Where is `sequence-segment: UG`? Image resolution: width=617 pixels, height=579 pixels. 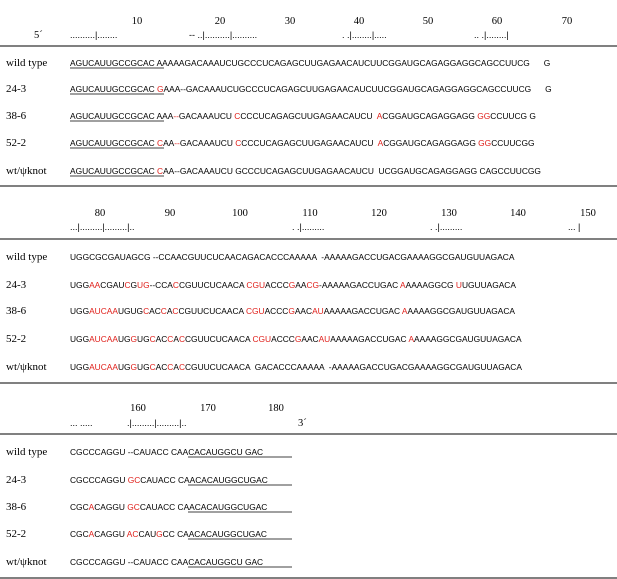 sequence-segment: UG is located at coordinates (143, 367).